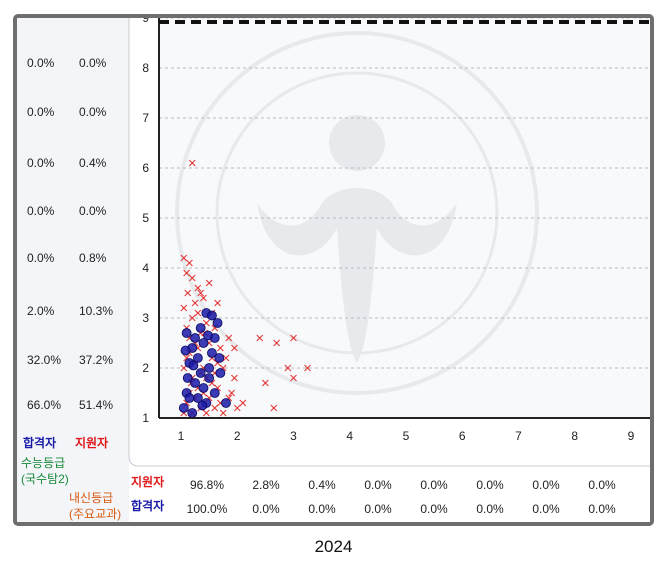 Image resolution: width=667 pixels, height=569 pixels. I want to click on x-tick-label: 4, so click(349, 436).